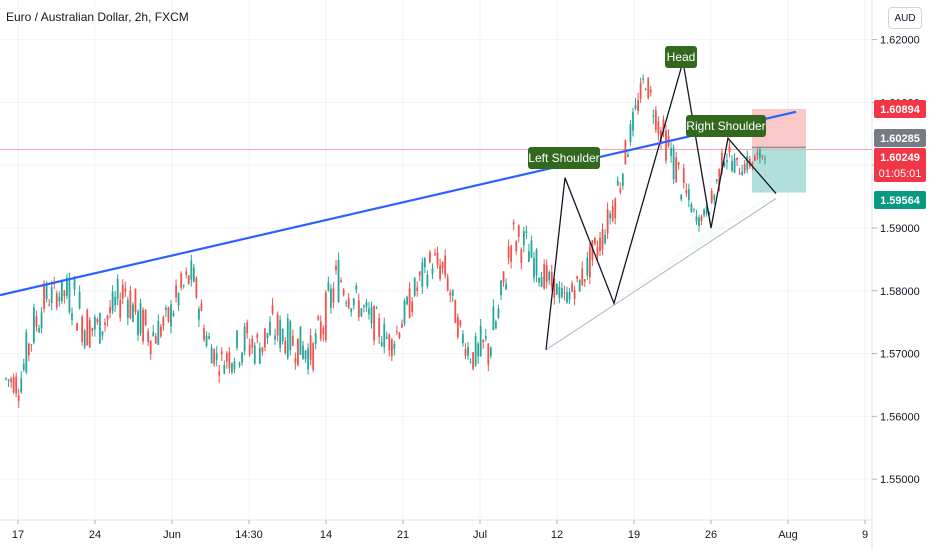 The height and width of the screenshot is (550, 932). I want to click on pattern-label: Right Shoulder, so click(726, 126).